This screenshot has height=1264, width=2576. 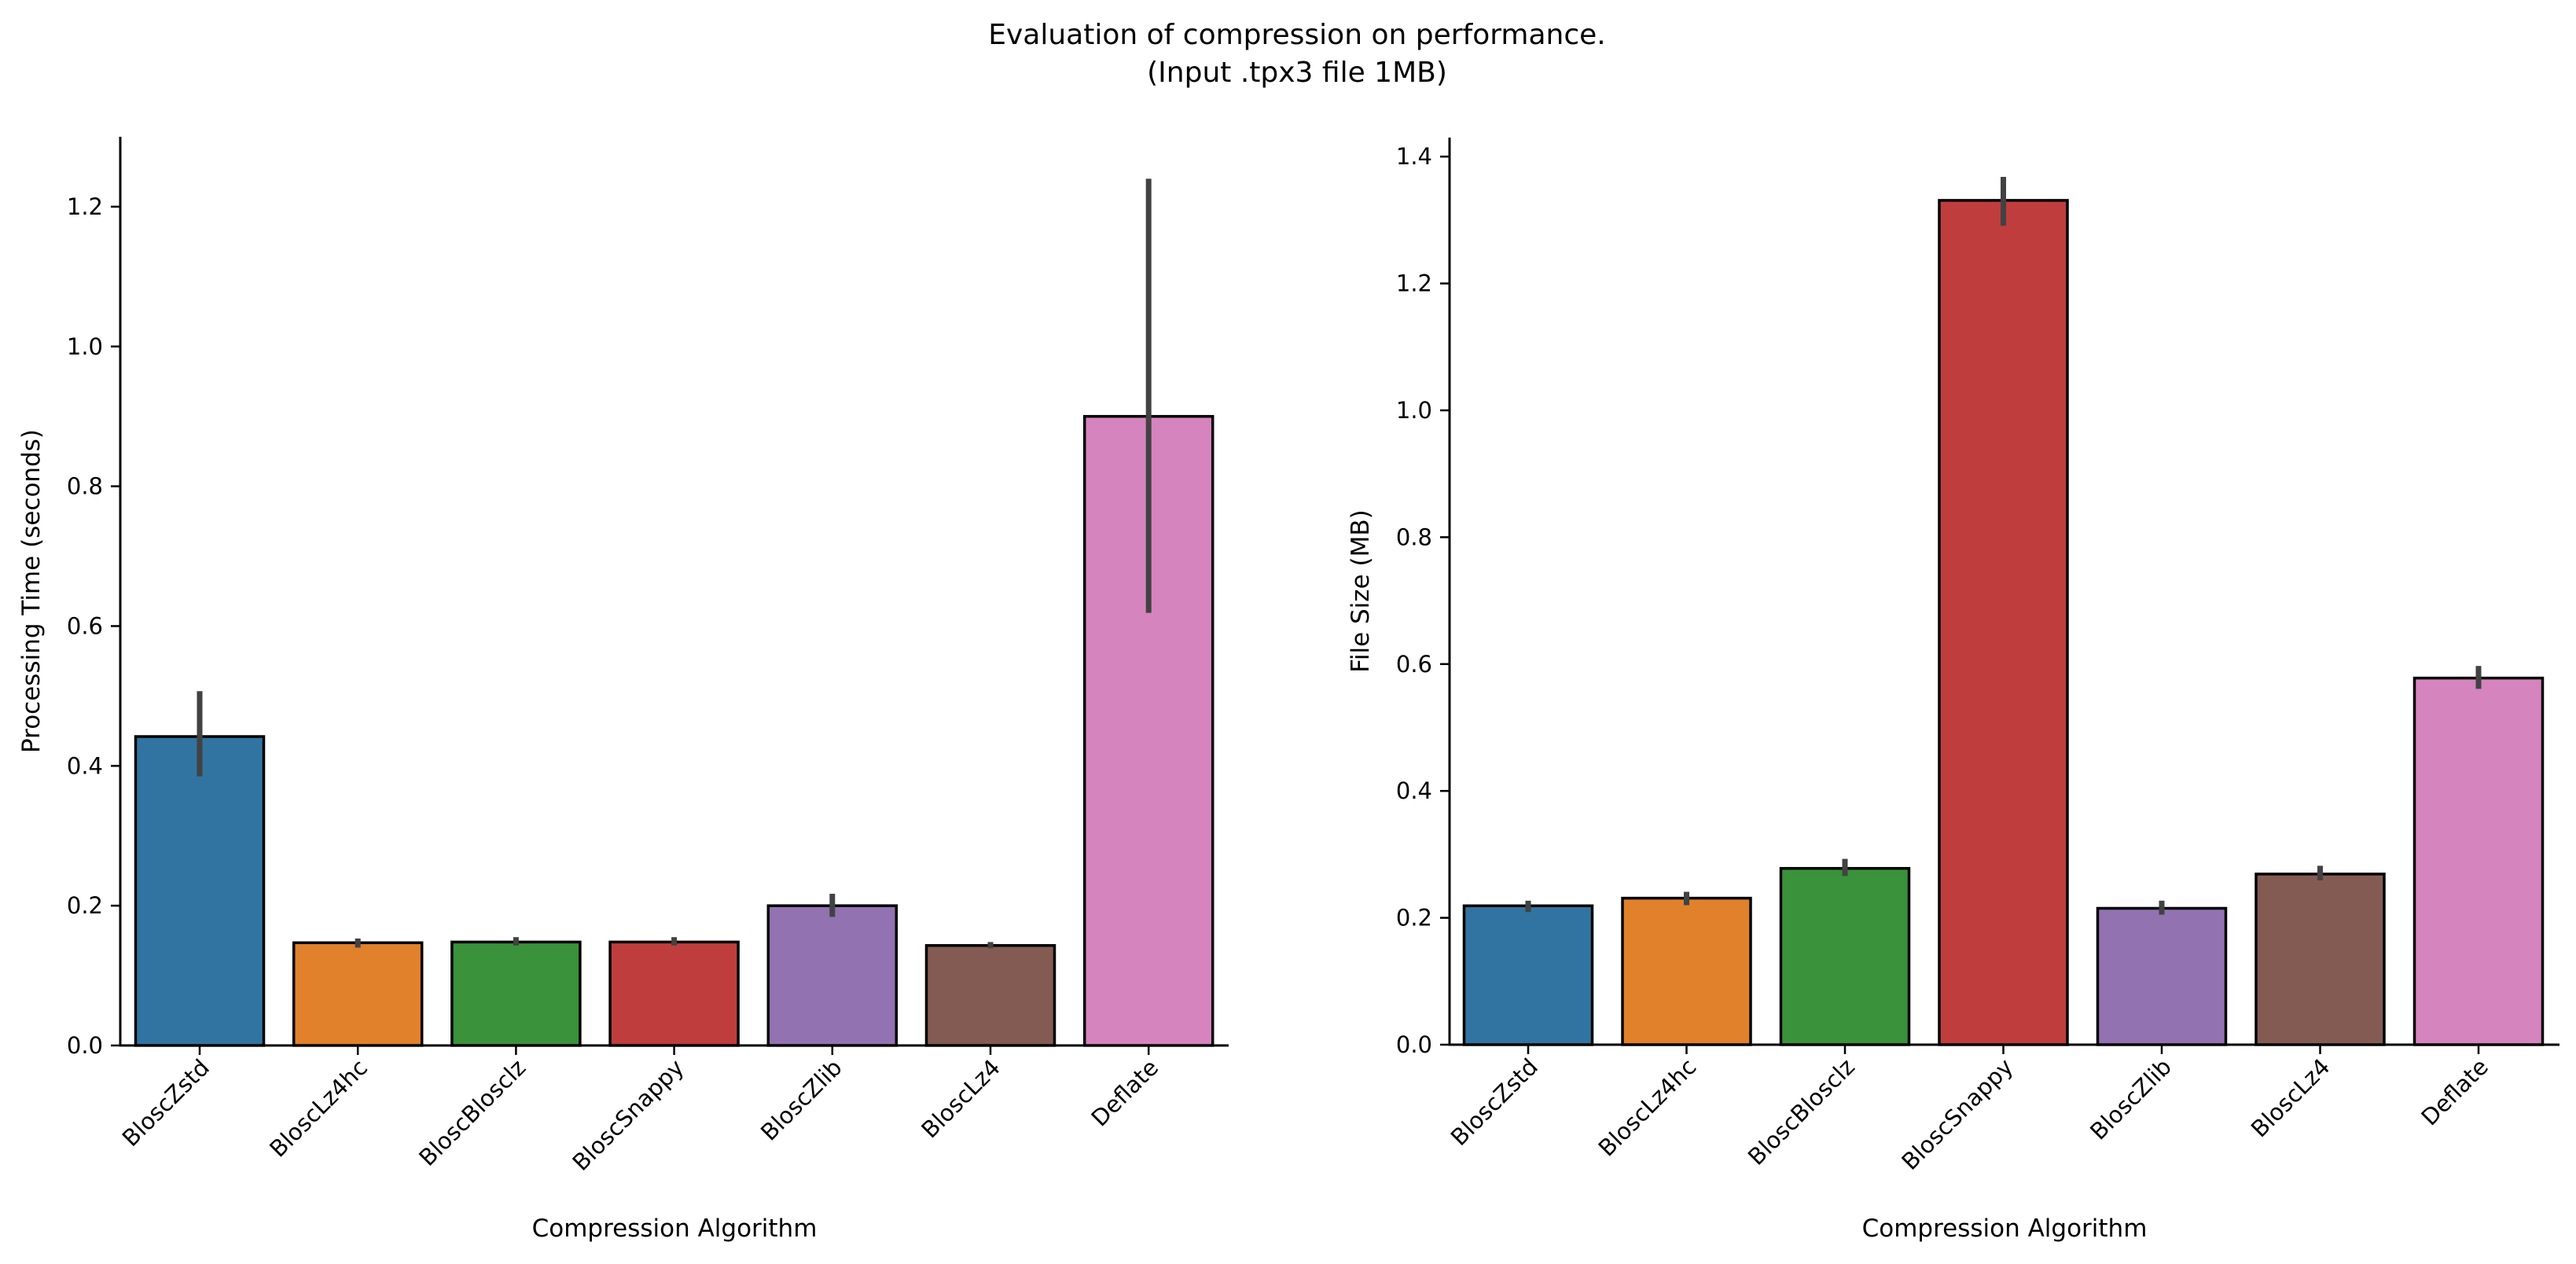 I want to click on processing-time-bar-blosclz4hc, so click(x=358, y=994).